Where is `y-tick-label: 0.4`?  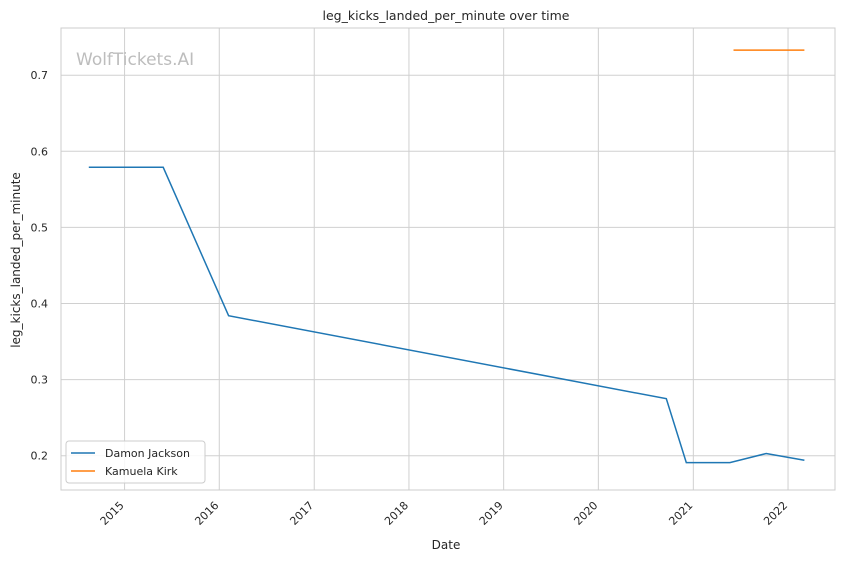
y-tick-label: 0.4 is located at coordinates (40, 304).